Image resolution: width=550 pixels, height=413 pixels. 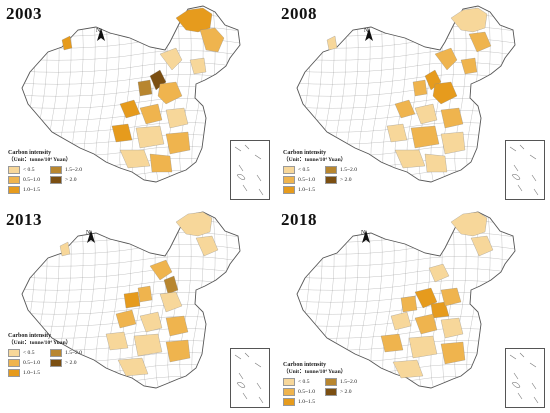 What do you see at coordinates (315, 159) in the screenshot?
I see `legend-unit: （Unit：tonne/10⁴ Yuan）` at bounding box center [315, 159].